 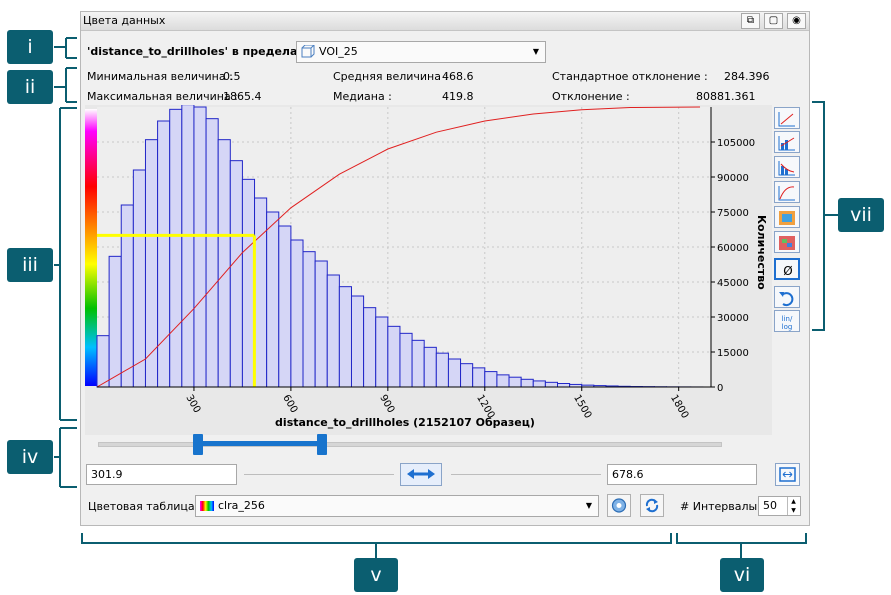 What do you see at coordinates (770, 505) in the screenshot?
I see `intervals-value: 50` at bounding box center [770, 505].